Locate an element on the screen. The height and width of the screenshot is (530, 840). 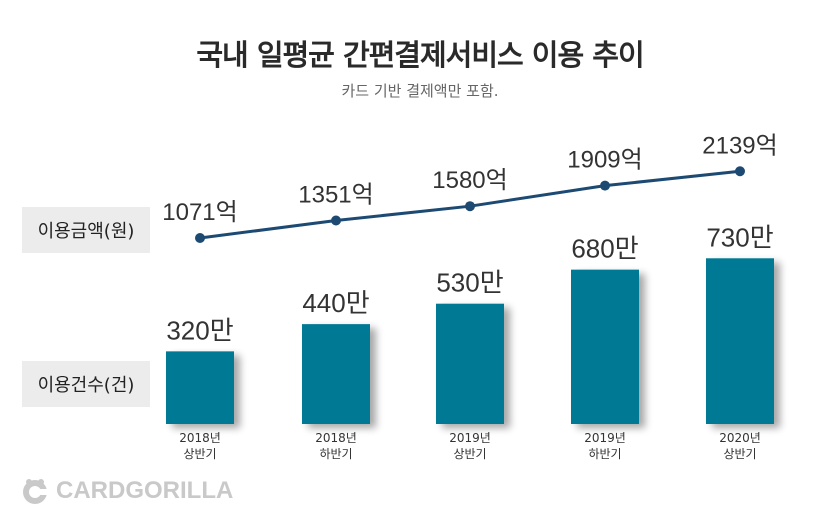
amount-axis-tag: 이용금액(원) is located at coordinates (86, 230).